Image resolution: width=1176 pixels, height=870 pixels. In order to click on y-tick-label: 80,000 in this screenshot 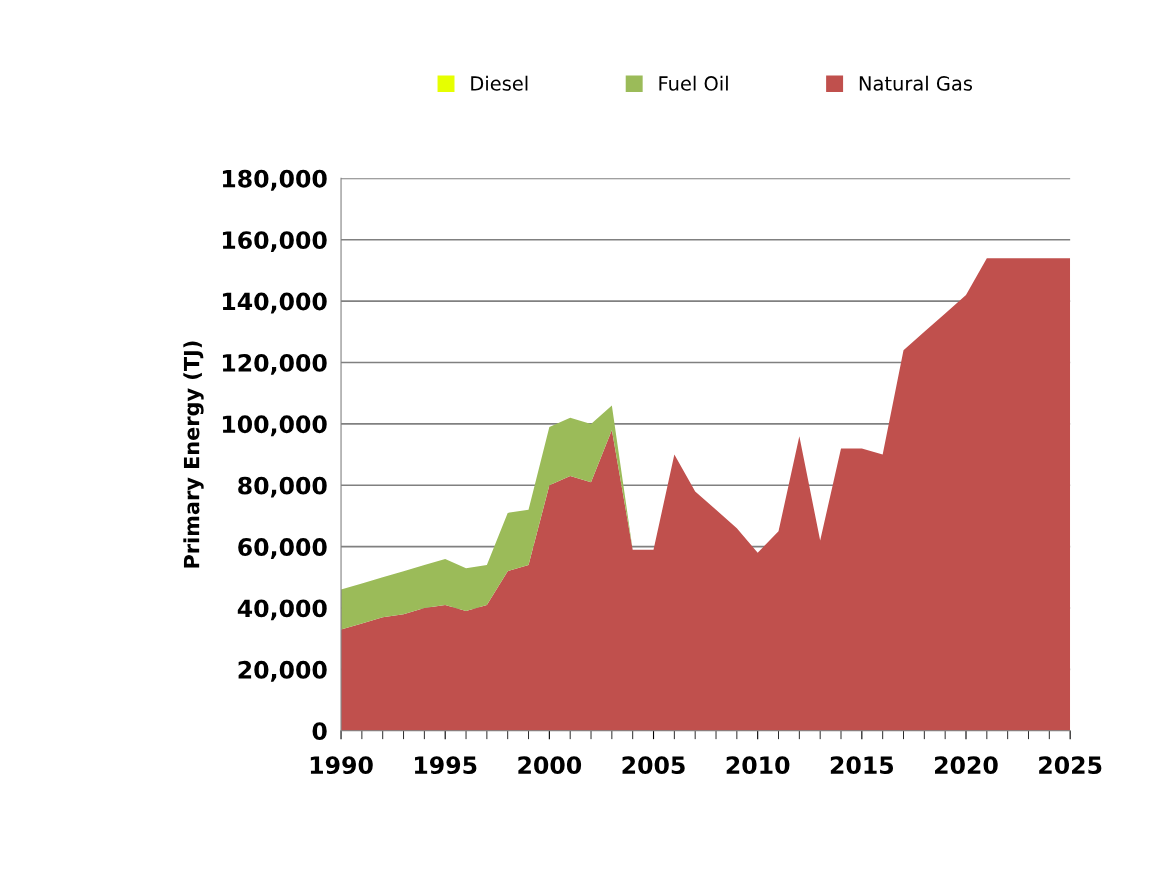, I will do `click(282, 487)`.